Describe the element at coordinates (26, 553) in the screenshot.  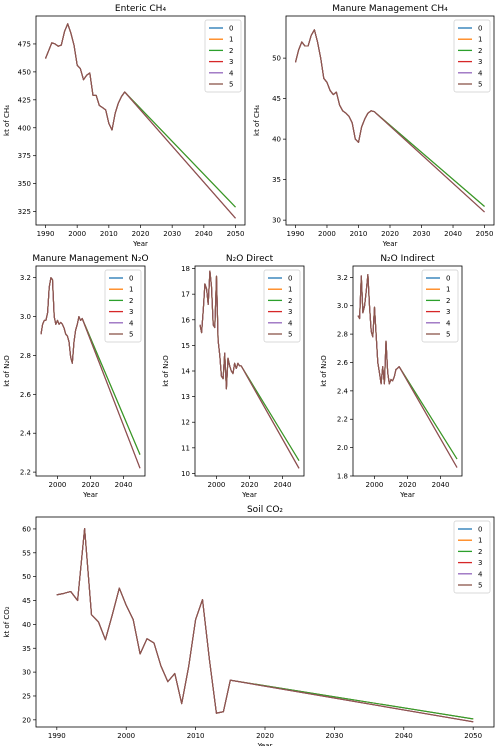
I see `y-tick-label: 55` at that location.